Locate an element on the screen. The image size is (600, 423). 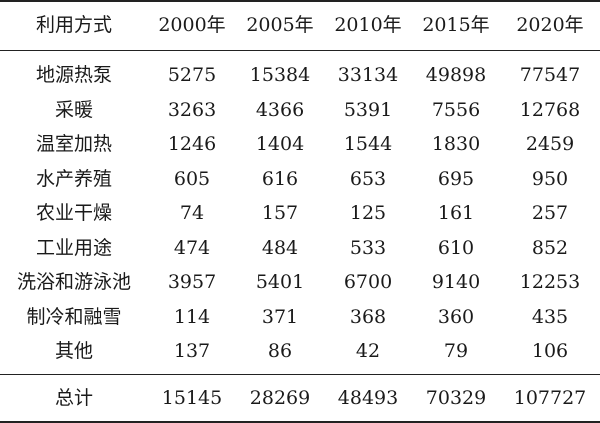
total-cell: 48493 is located at coordinates (368, 398).